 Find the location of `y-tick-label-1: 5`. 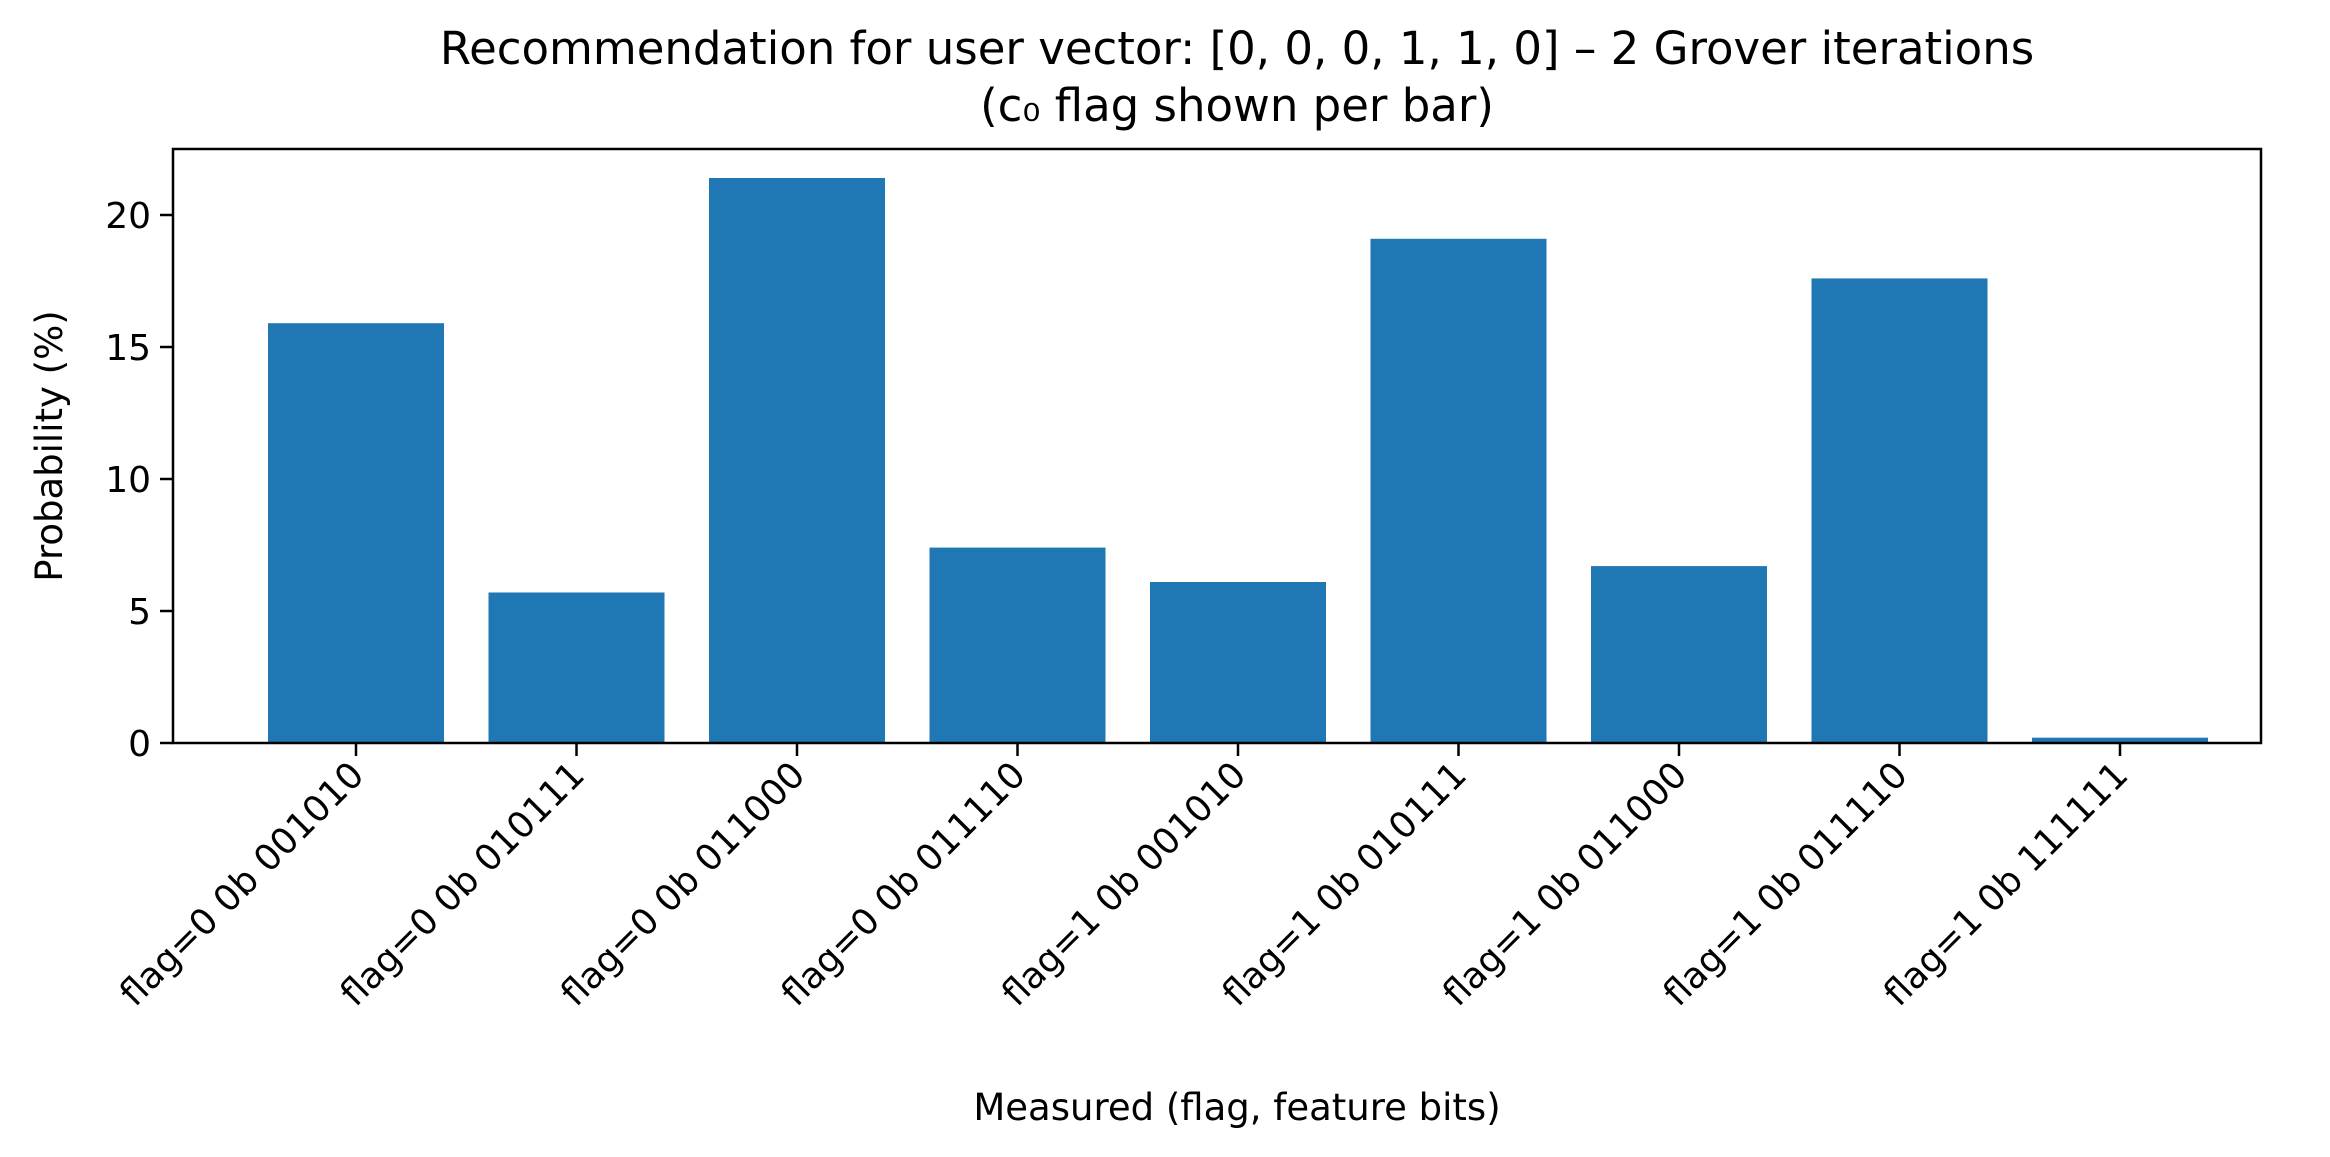

y-tick-label-1: 5 is located at coordinates (139, 612).